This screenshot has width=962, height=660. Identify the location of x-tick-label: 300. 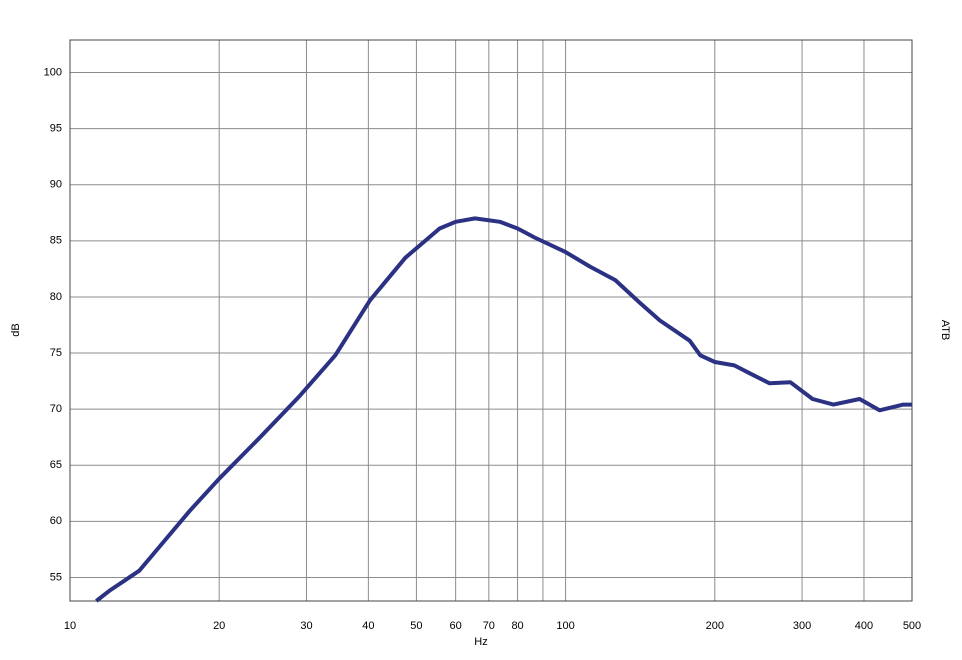
(802, 626).